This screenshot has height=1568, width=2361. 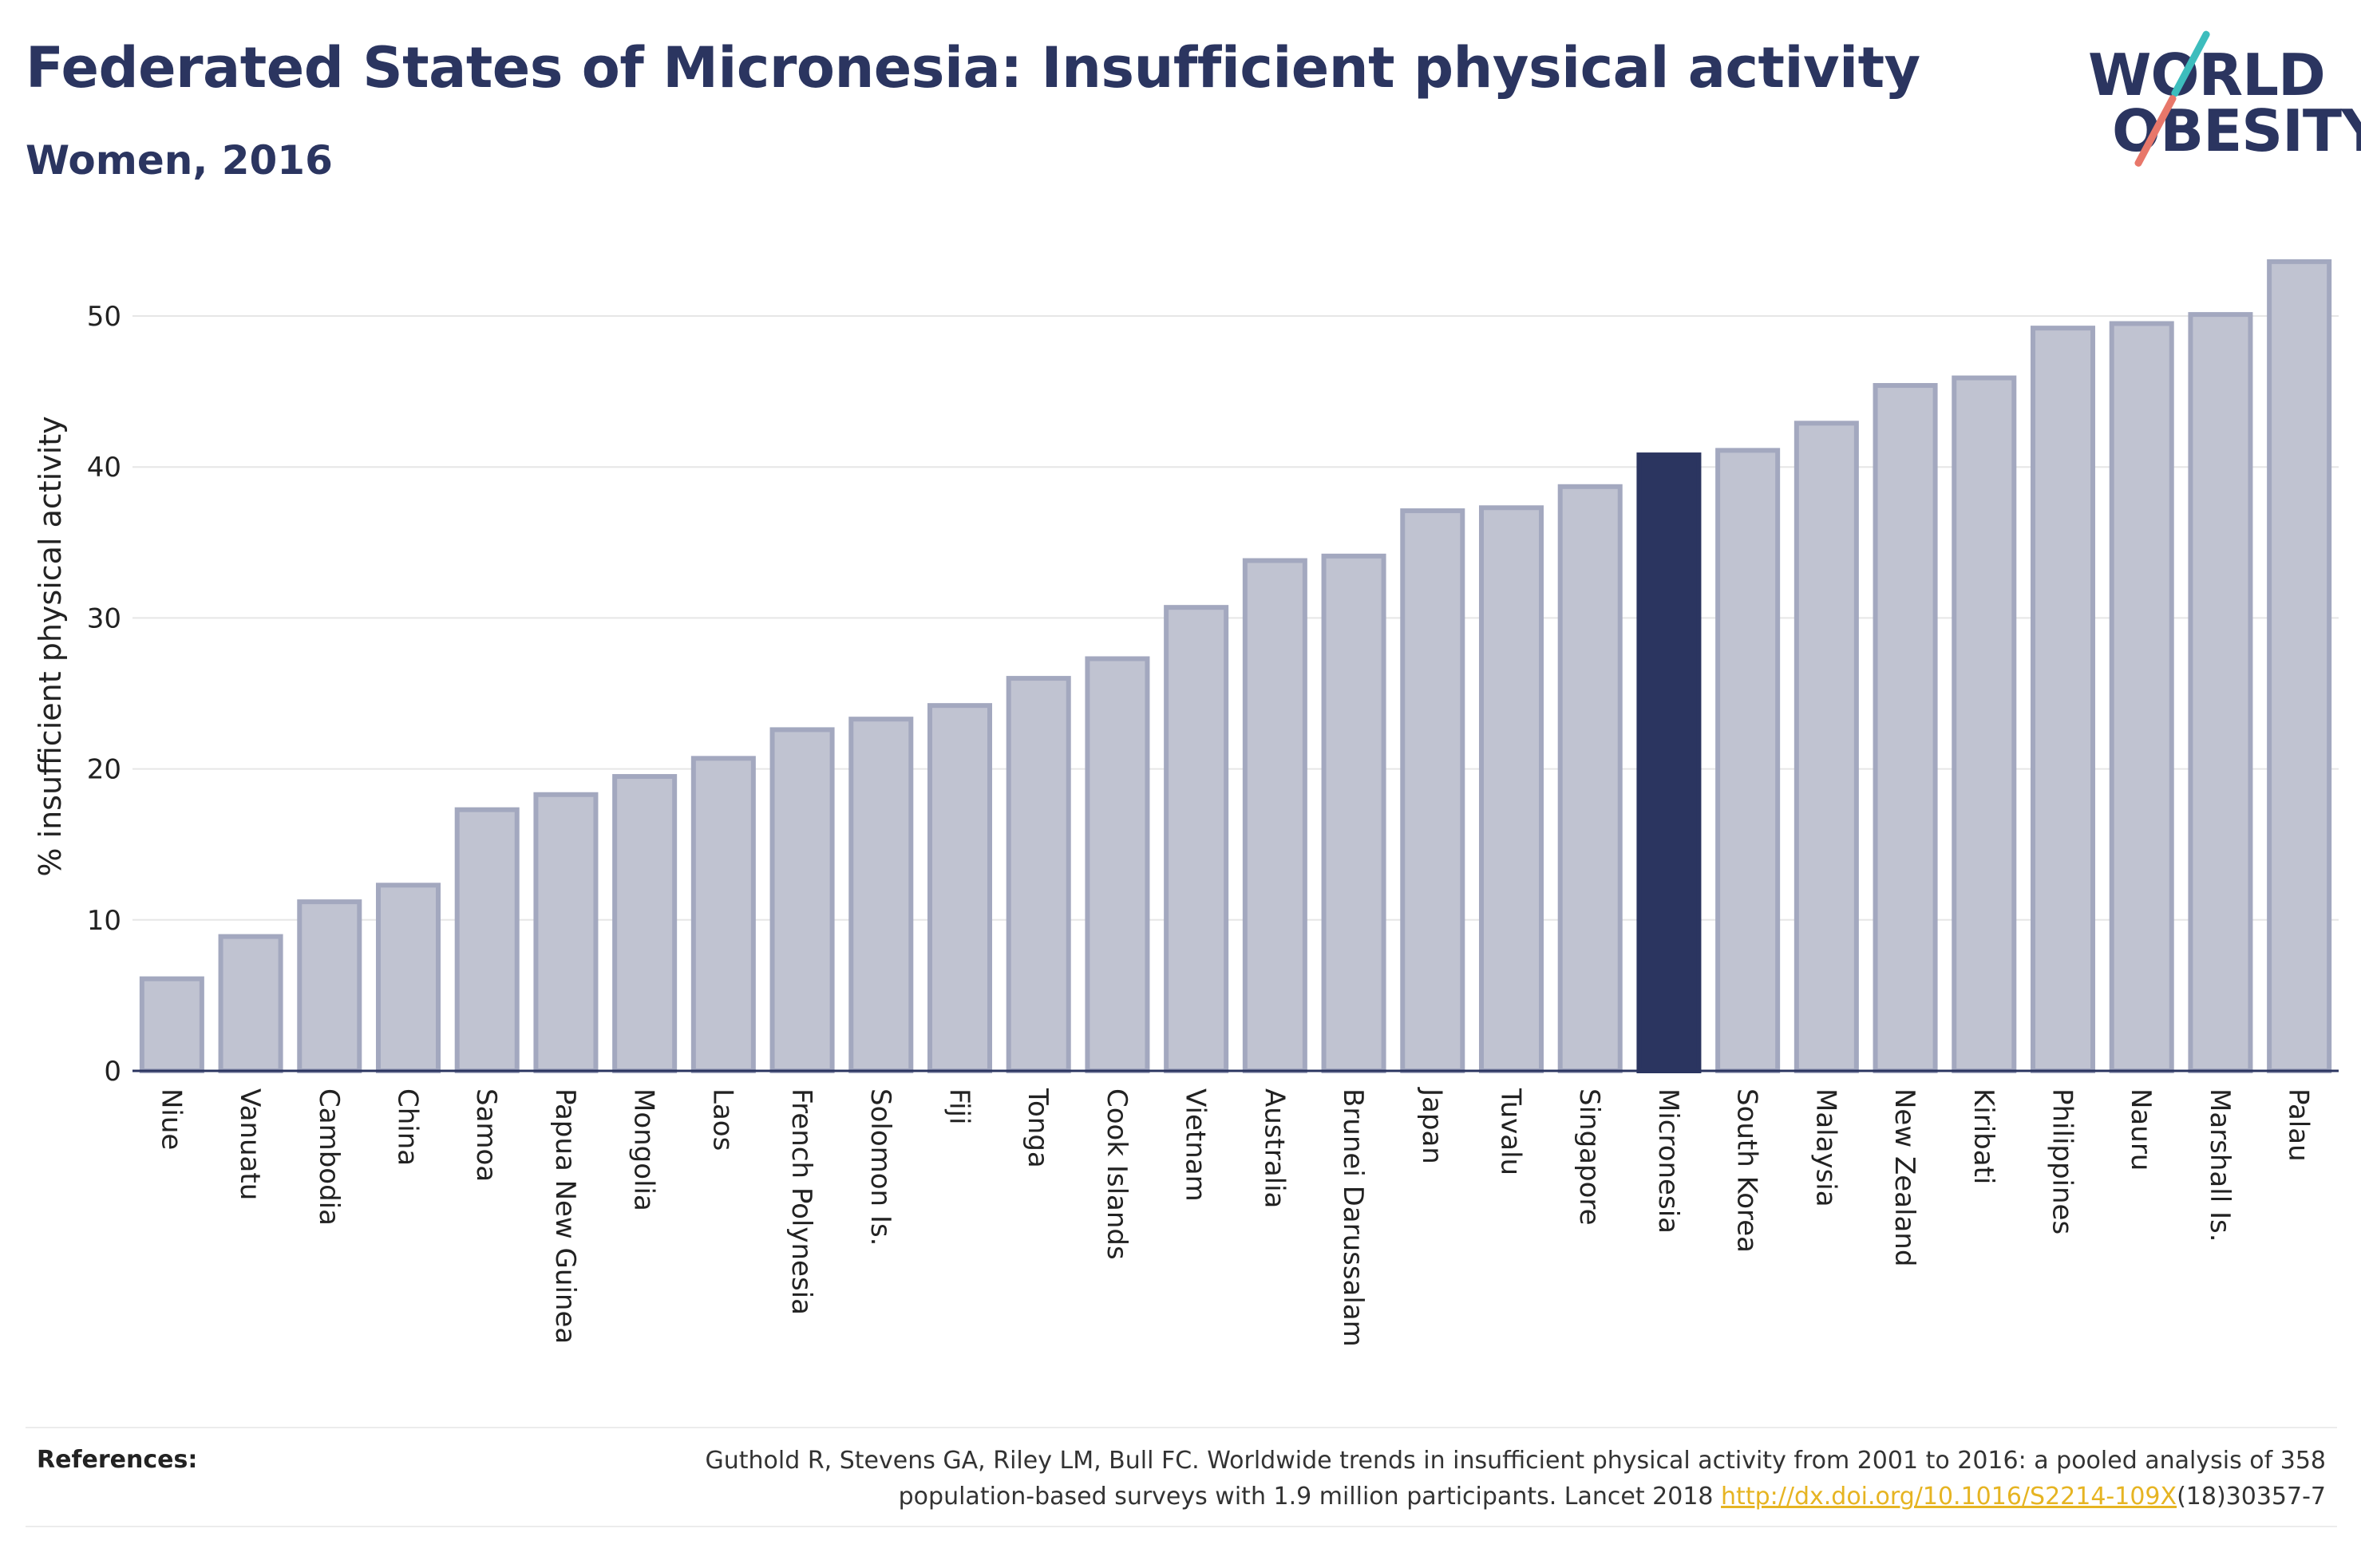 I want to click on y-axis-ticks: 0 10 20 30 40 50, so click(x=104, y=694).